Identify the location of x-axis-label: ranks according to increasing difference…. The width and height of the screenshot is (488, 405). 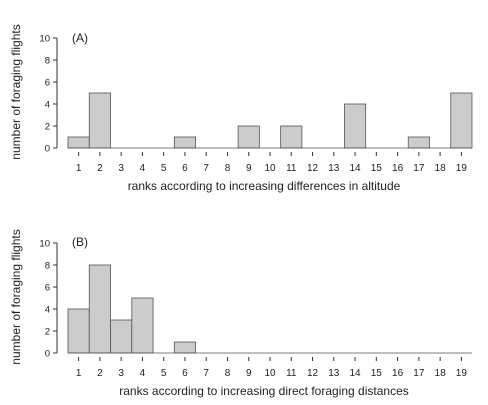
(264, 186).